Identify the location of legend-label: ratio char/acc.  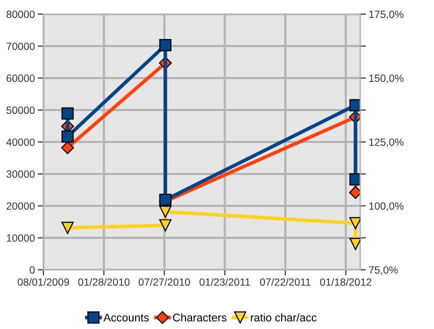
(283, 317).